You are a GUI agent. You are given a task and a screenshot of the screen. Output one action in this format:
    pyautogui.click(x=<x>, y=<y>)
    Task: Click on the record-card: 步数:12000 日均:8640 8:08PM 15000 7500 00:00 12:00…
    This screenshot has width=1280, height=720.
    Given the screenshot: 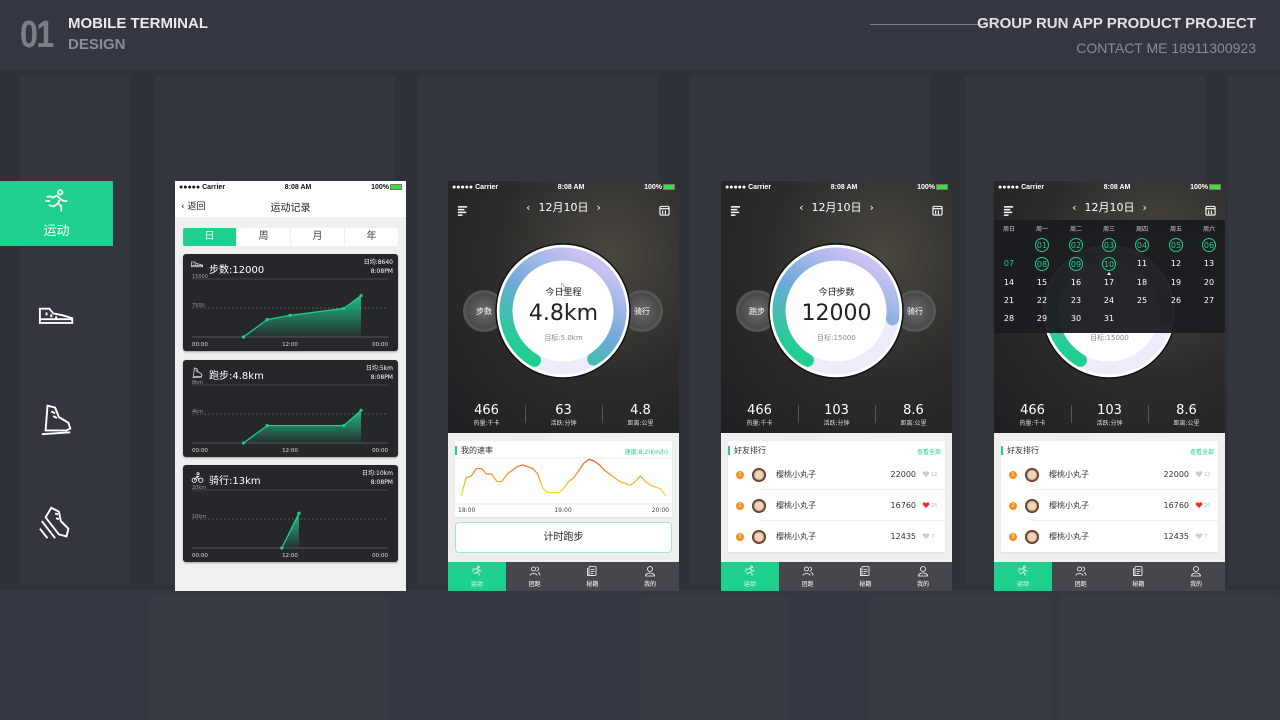 What is the action you would take?
    pyautogui.click(x=290, y=302)
    